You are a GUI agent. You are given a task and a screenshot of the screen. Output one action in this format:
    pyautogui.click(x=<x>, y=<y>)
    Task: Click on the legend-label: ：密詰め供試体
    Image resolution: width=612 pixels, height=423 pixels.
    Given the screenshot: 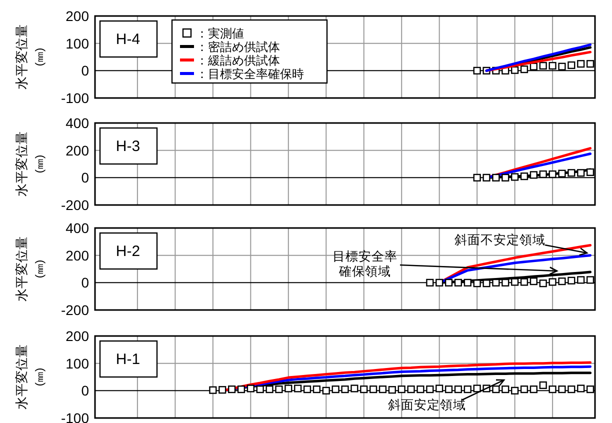 What is the action you would take?
    pyautogui.click(x=238, y=47)
    